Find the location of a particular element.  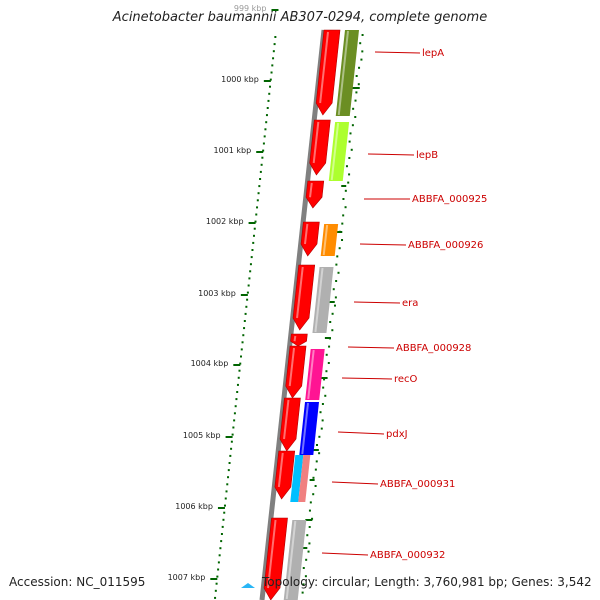

gene-label: ABBFA_000928 is located at coordinates (433, 348).